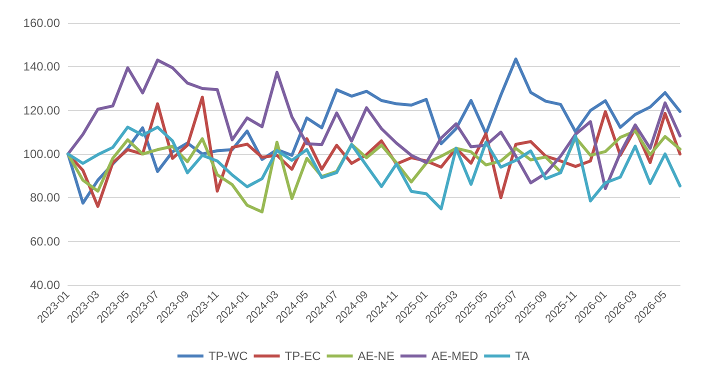 This screenshot has height=383, width=707. Describe the element at coordinates (41, 67) in the screenshot. I see `y-tick-label: 140.00` at that location.